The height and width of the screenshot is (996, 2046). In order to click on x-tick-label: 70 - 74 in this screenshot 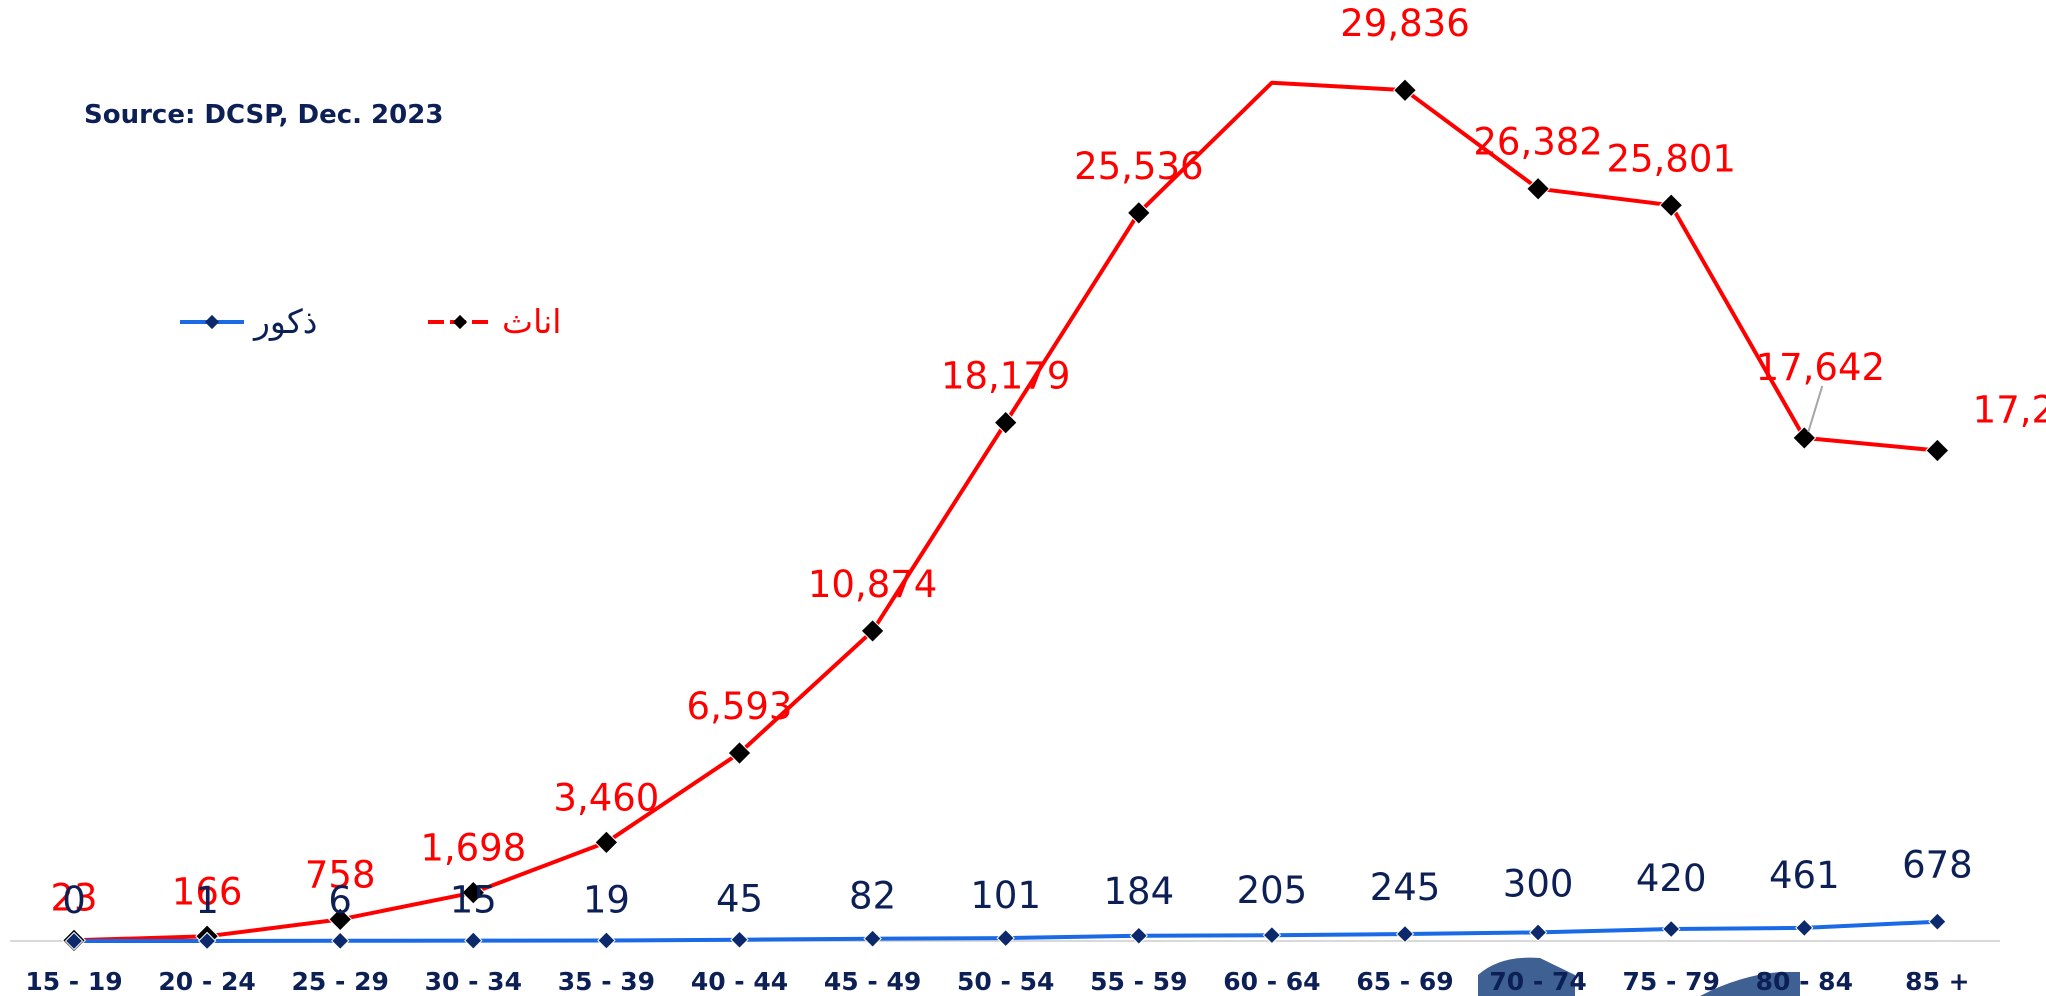, I will do `click(1537, 981)`.